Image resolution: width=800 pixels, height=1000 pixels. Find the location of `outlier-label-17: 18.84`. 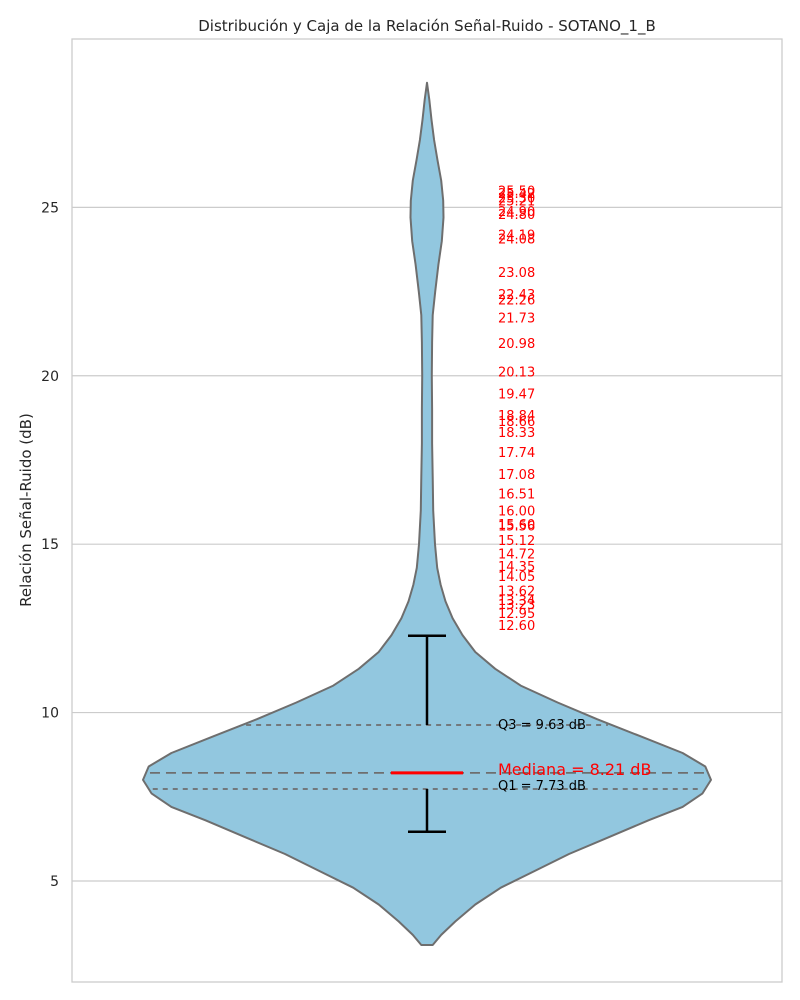

outlier-label-17: 18.84 is located at coordinates (516, 416).